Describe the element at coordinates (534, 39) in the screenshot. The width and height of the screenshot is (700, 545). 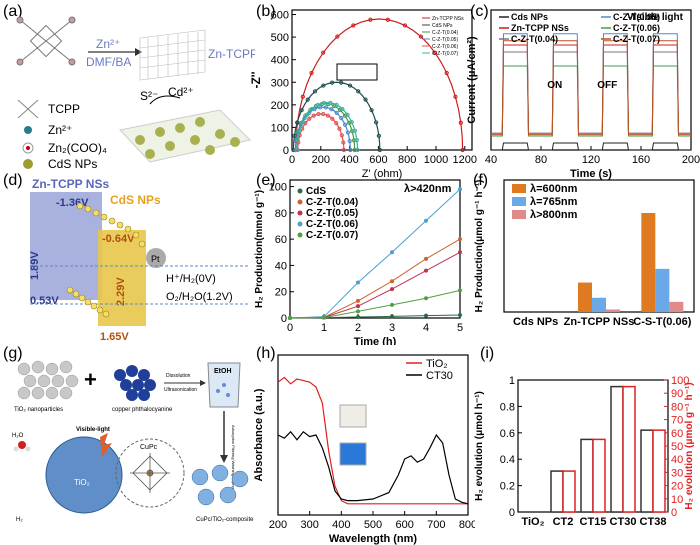
I see `c-legend-label: C-Z-T(0.04)` at that location.